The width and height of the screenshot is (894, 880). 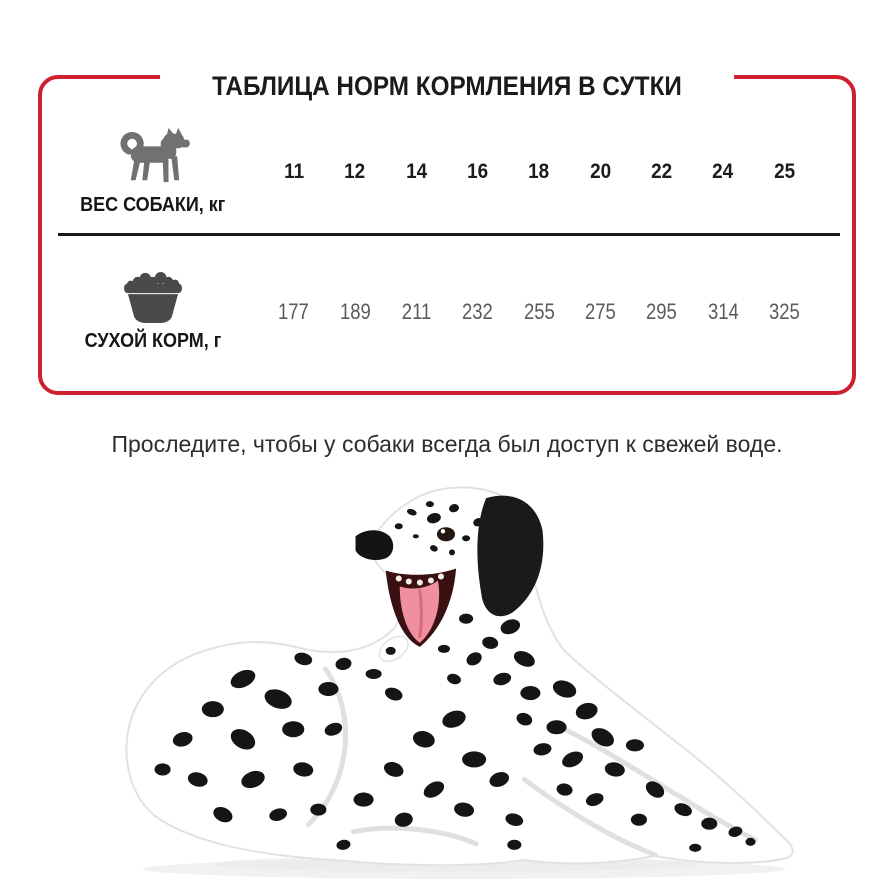 What do you see at coordinates (478, 171) in the screenshot?
I see `weight-value: 16` at bounding box center [478, 171].